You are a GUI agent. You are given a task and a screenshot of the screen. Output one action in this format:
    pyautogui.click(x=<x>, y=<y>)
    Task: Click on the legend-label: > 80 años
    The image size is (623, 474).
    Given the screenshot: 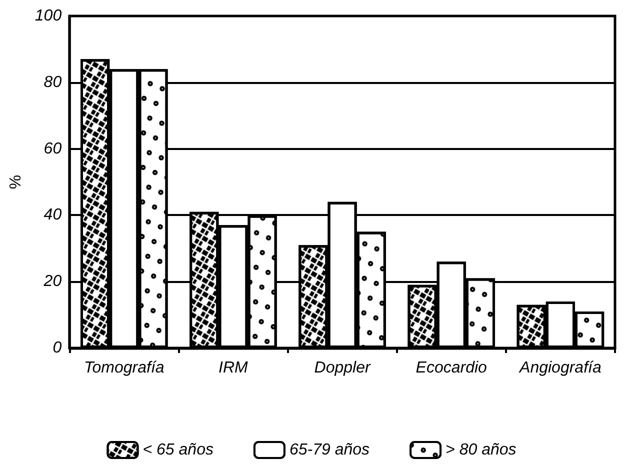 What is the action you would take?
    pyautogui.click(x=481, y=450)
    